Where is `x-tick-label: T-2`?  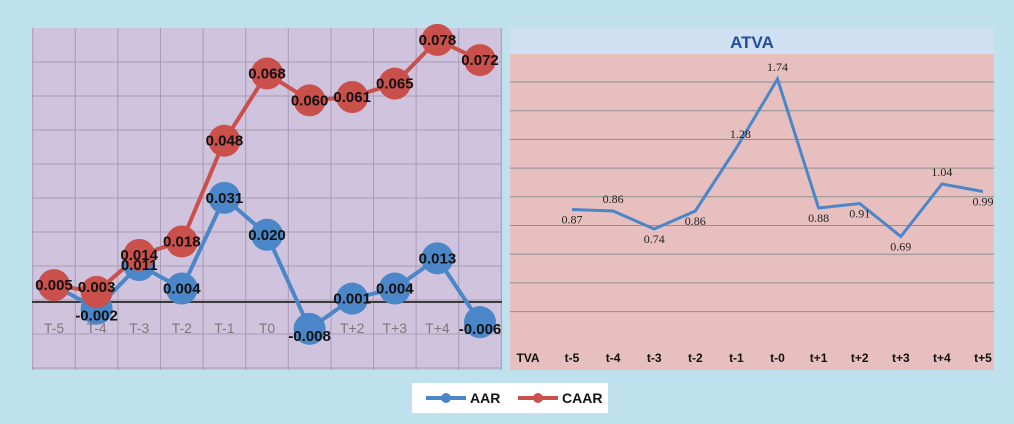
x-tick-label: T-2 is located at coordinates (182, 328).